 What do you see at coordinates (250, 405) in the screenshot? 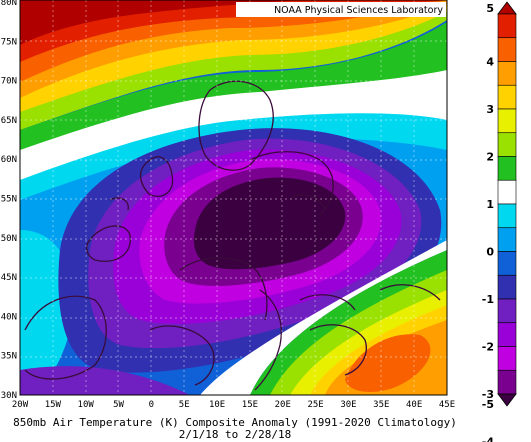
I see `lon-label: 15E` at bounding box center [250, 405].